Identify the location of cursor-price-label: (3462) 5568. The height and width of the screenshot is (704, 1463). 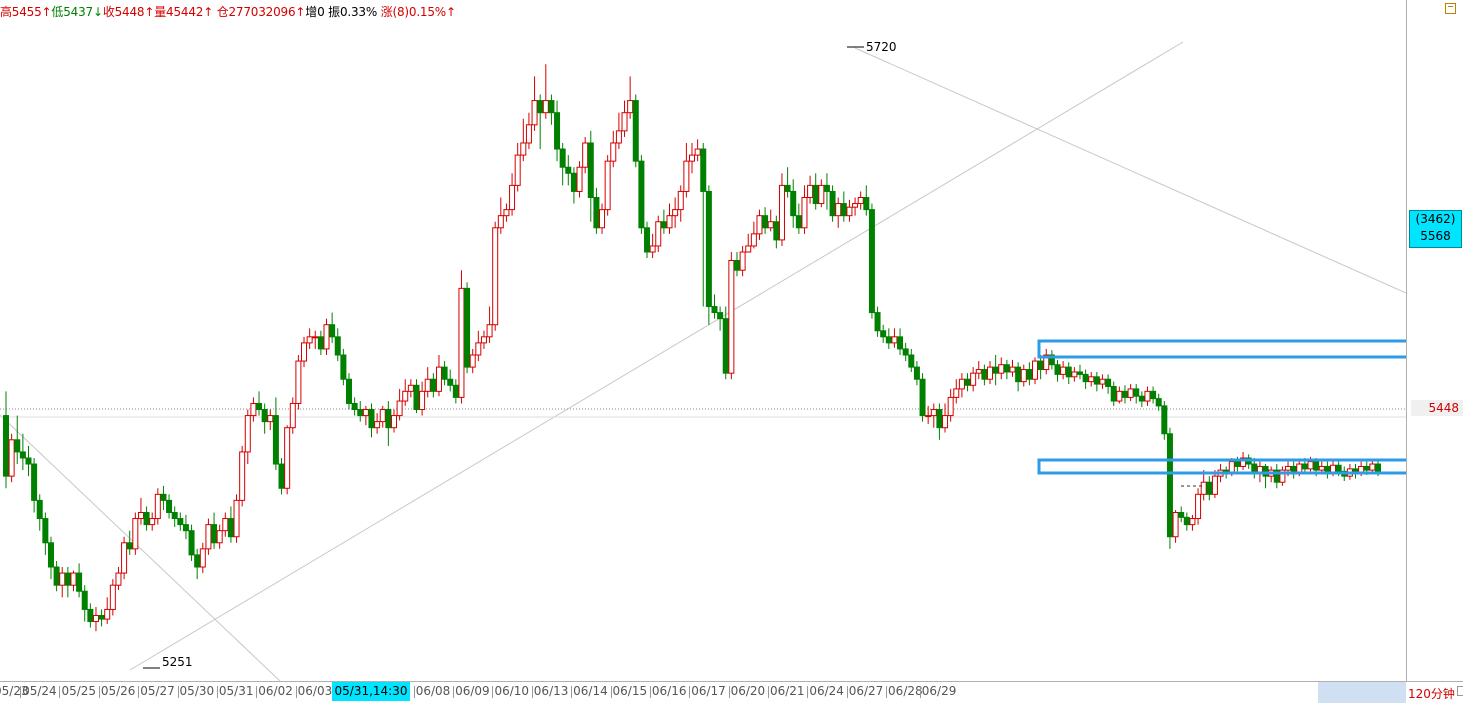
(1435, 229).